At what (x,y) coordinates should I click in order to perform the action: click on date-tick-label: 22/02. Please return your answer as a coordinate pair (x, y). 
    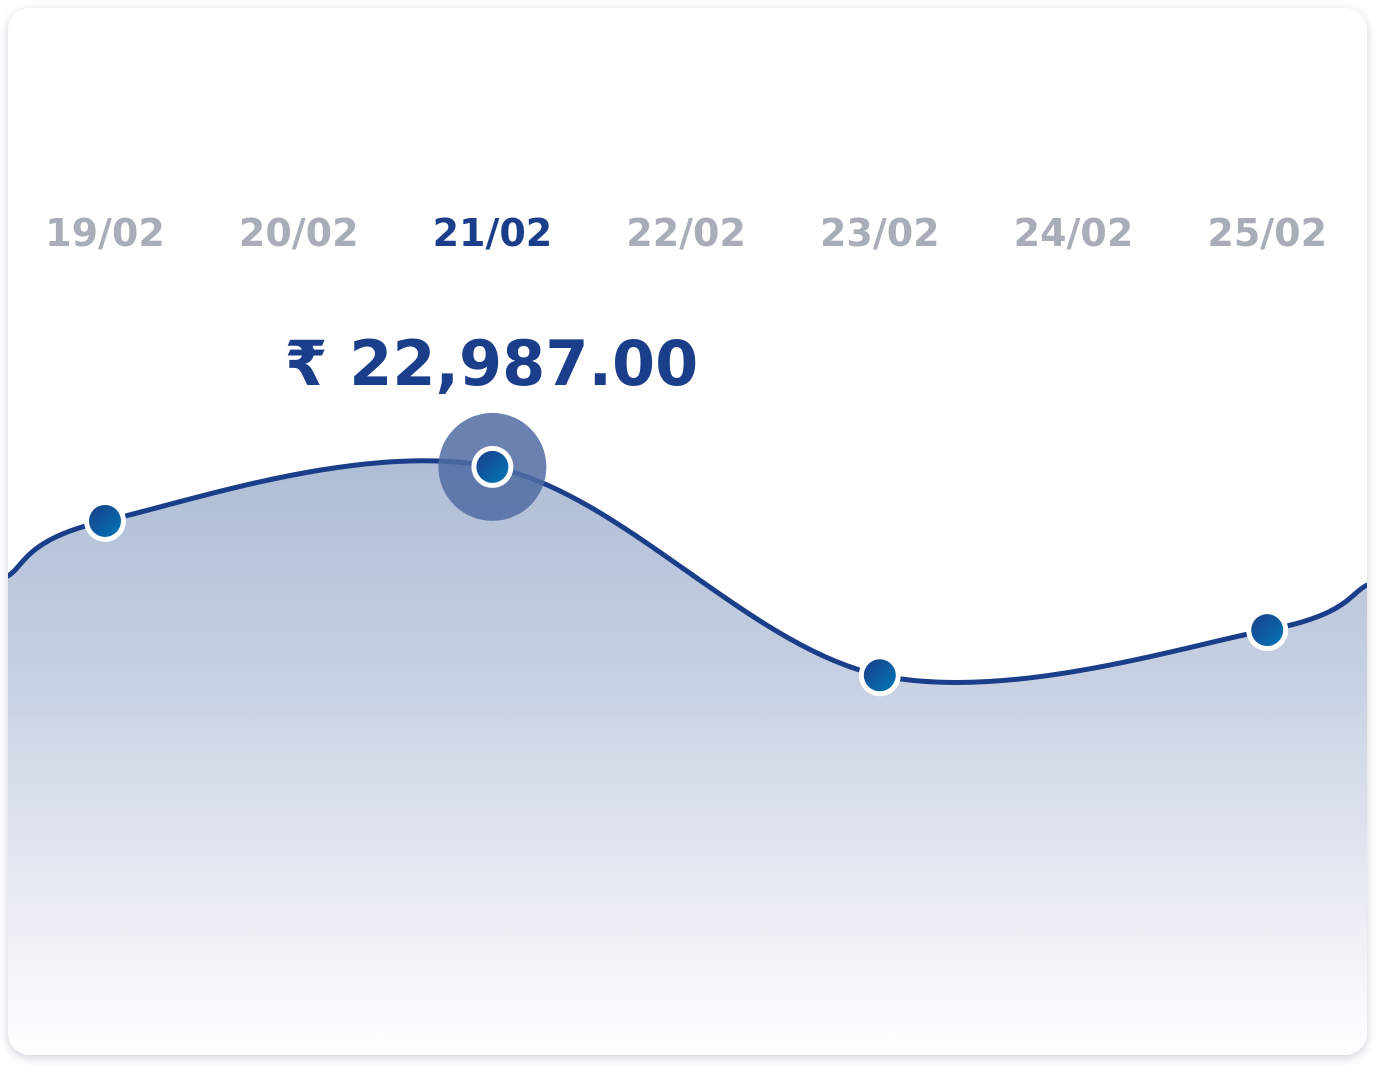
    Looking at the image, I should click on (686, 233).